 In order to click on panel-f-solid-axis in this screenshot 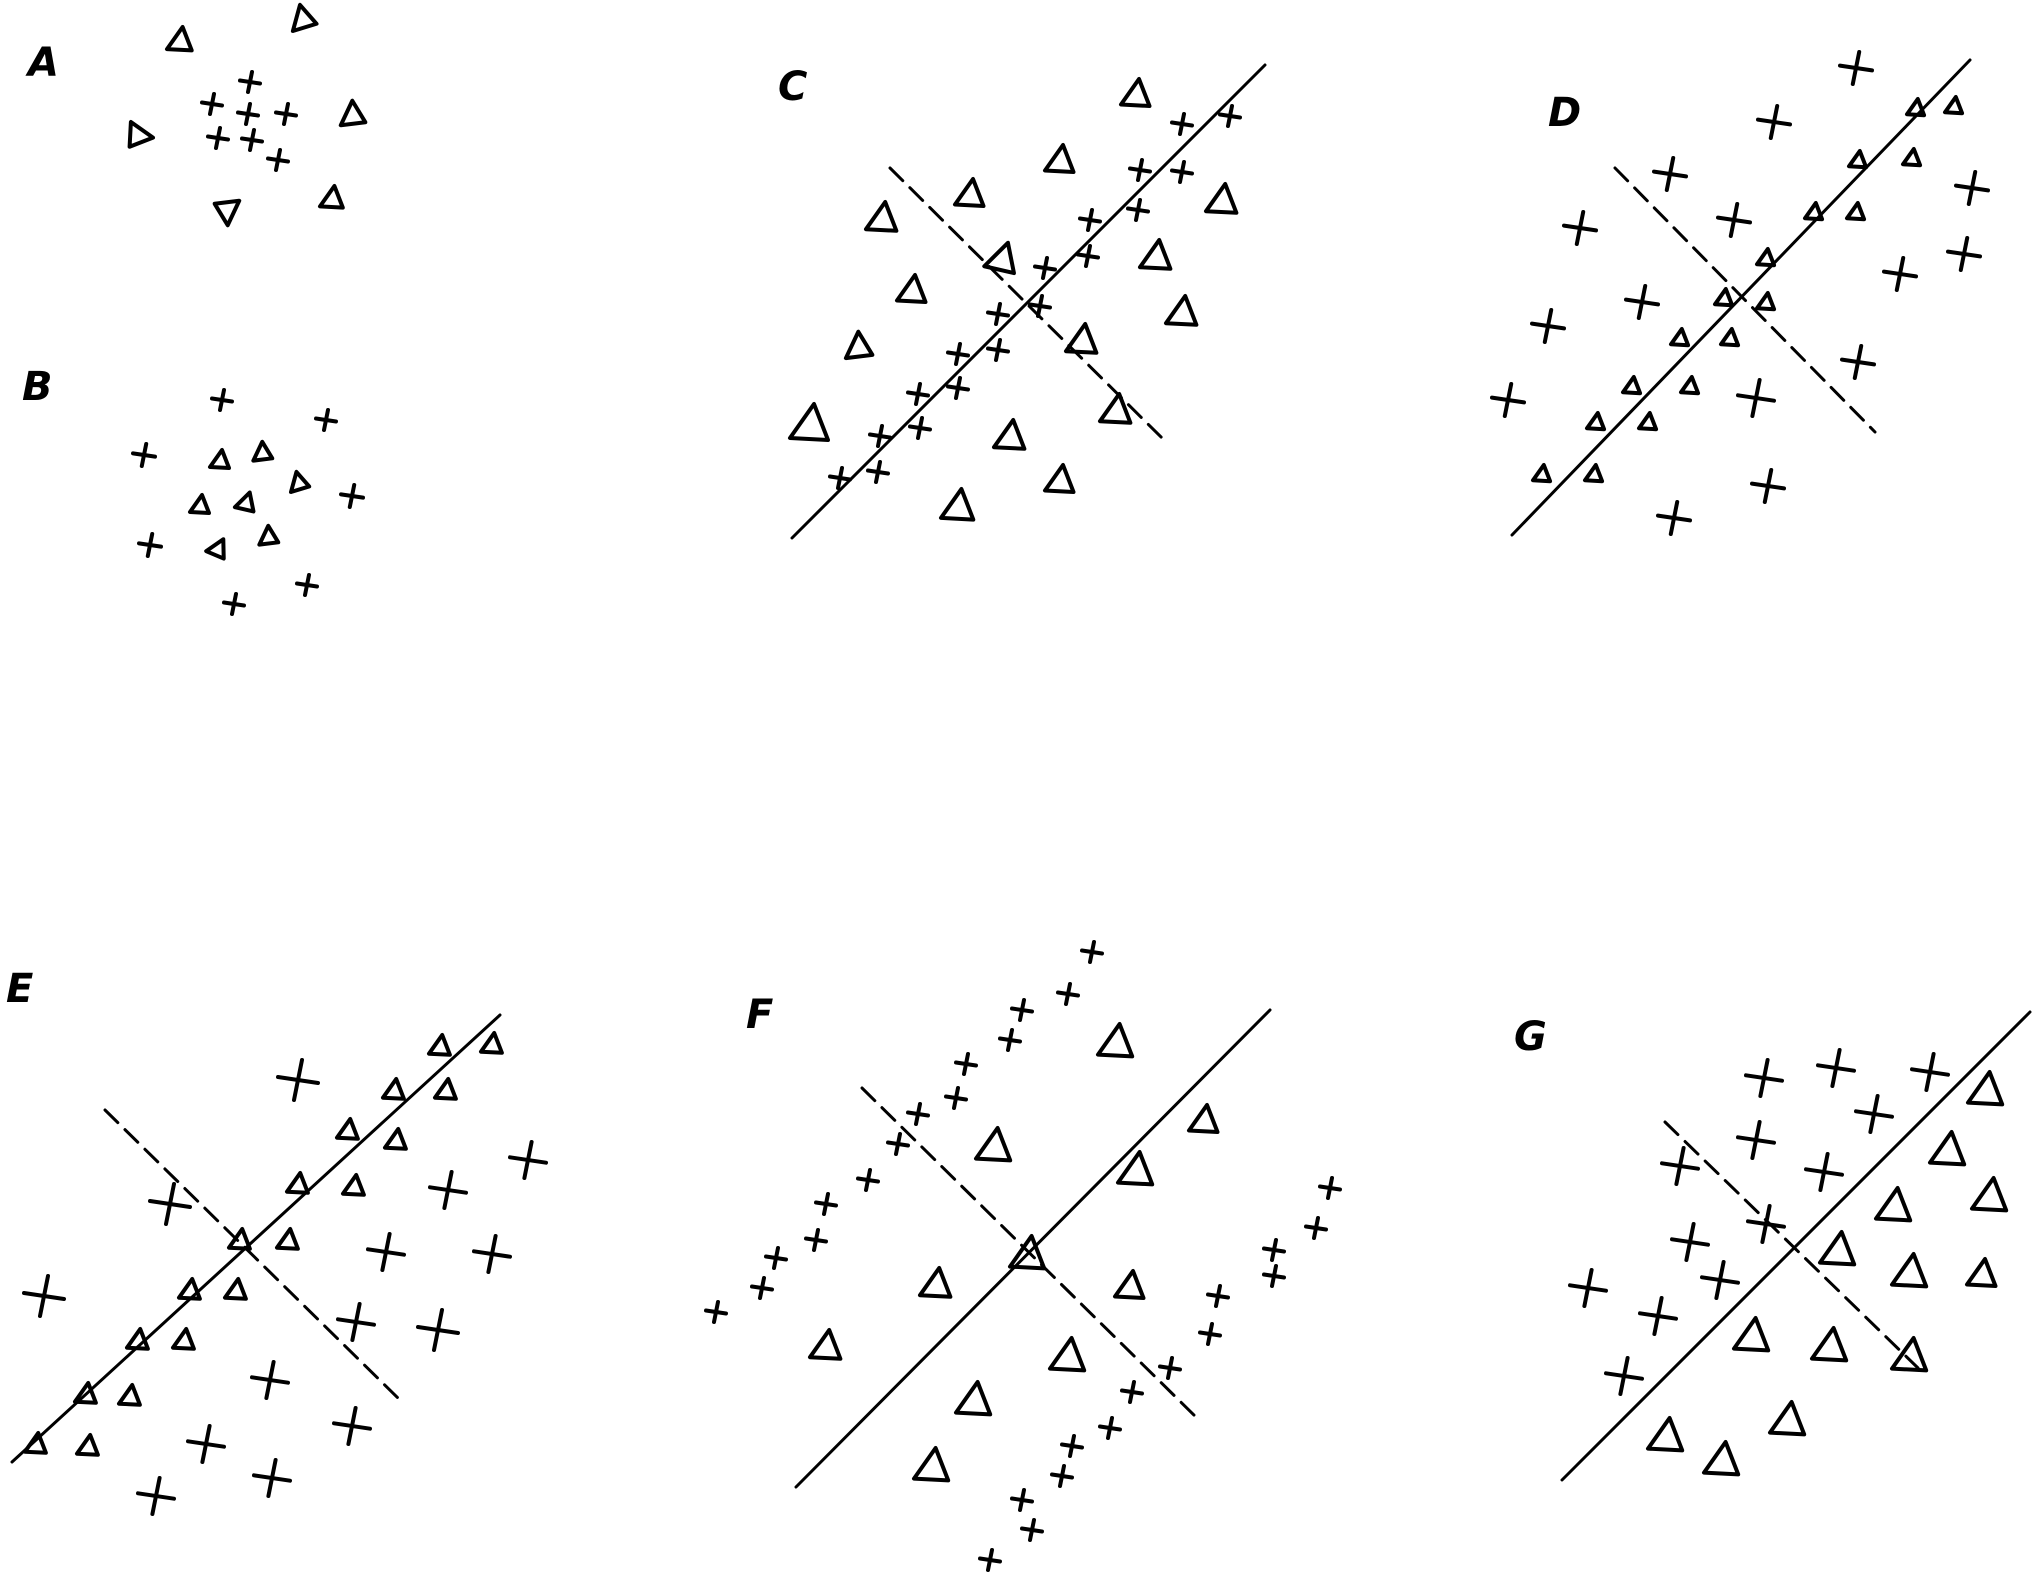, I will do `click(1033, 1248)`.